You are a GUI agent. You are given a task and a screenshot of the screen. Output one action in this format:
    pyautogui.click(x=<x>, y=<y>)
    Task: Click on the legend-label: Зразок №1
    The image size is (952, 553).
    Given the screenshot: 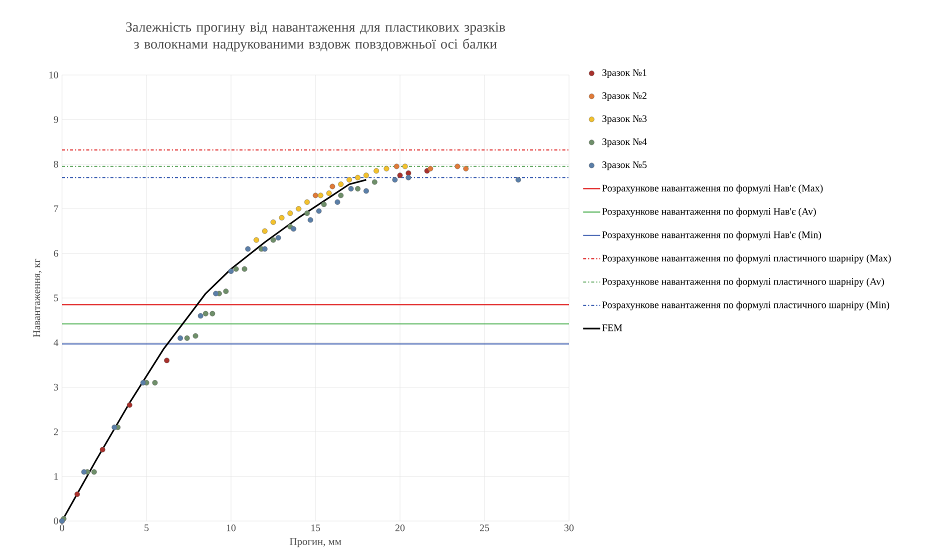 What is the action you would take?
    pyautogui.click(x=624, y=73)
    